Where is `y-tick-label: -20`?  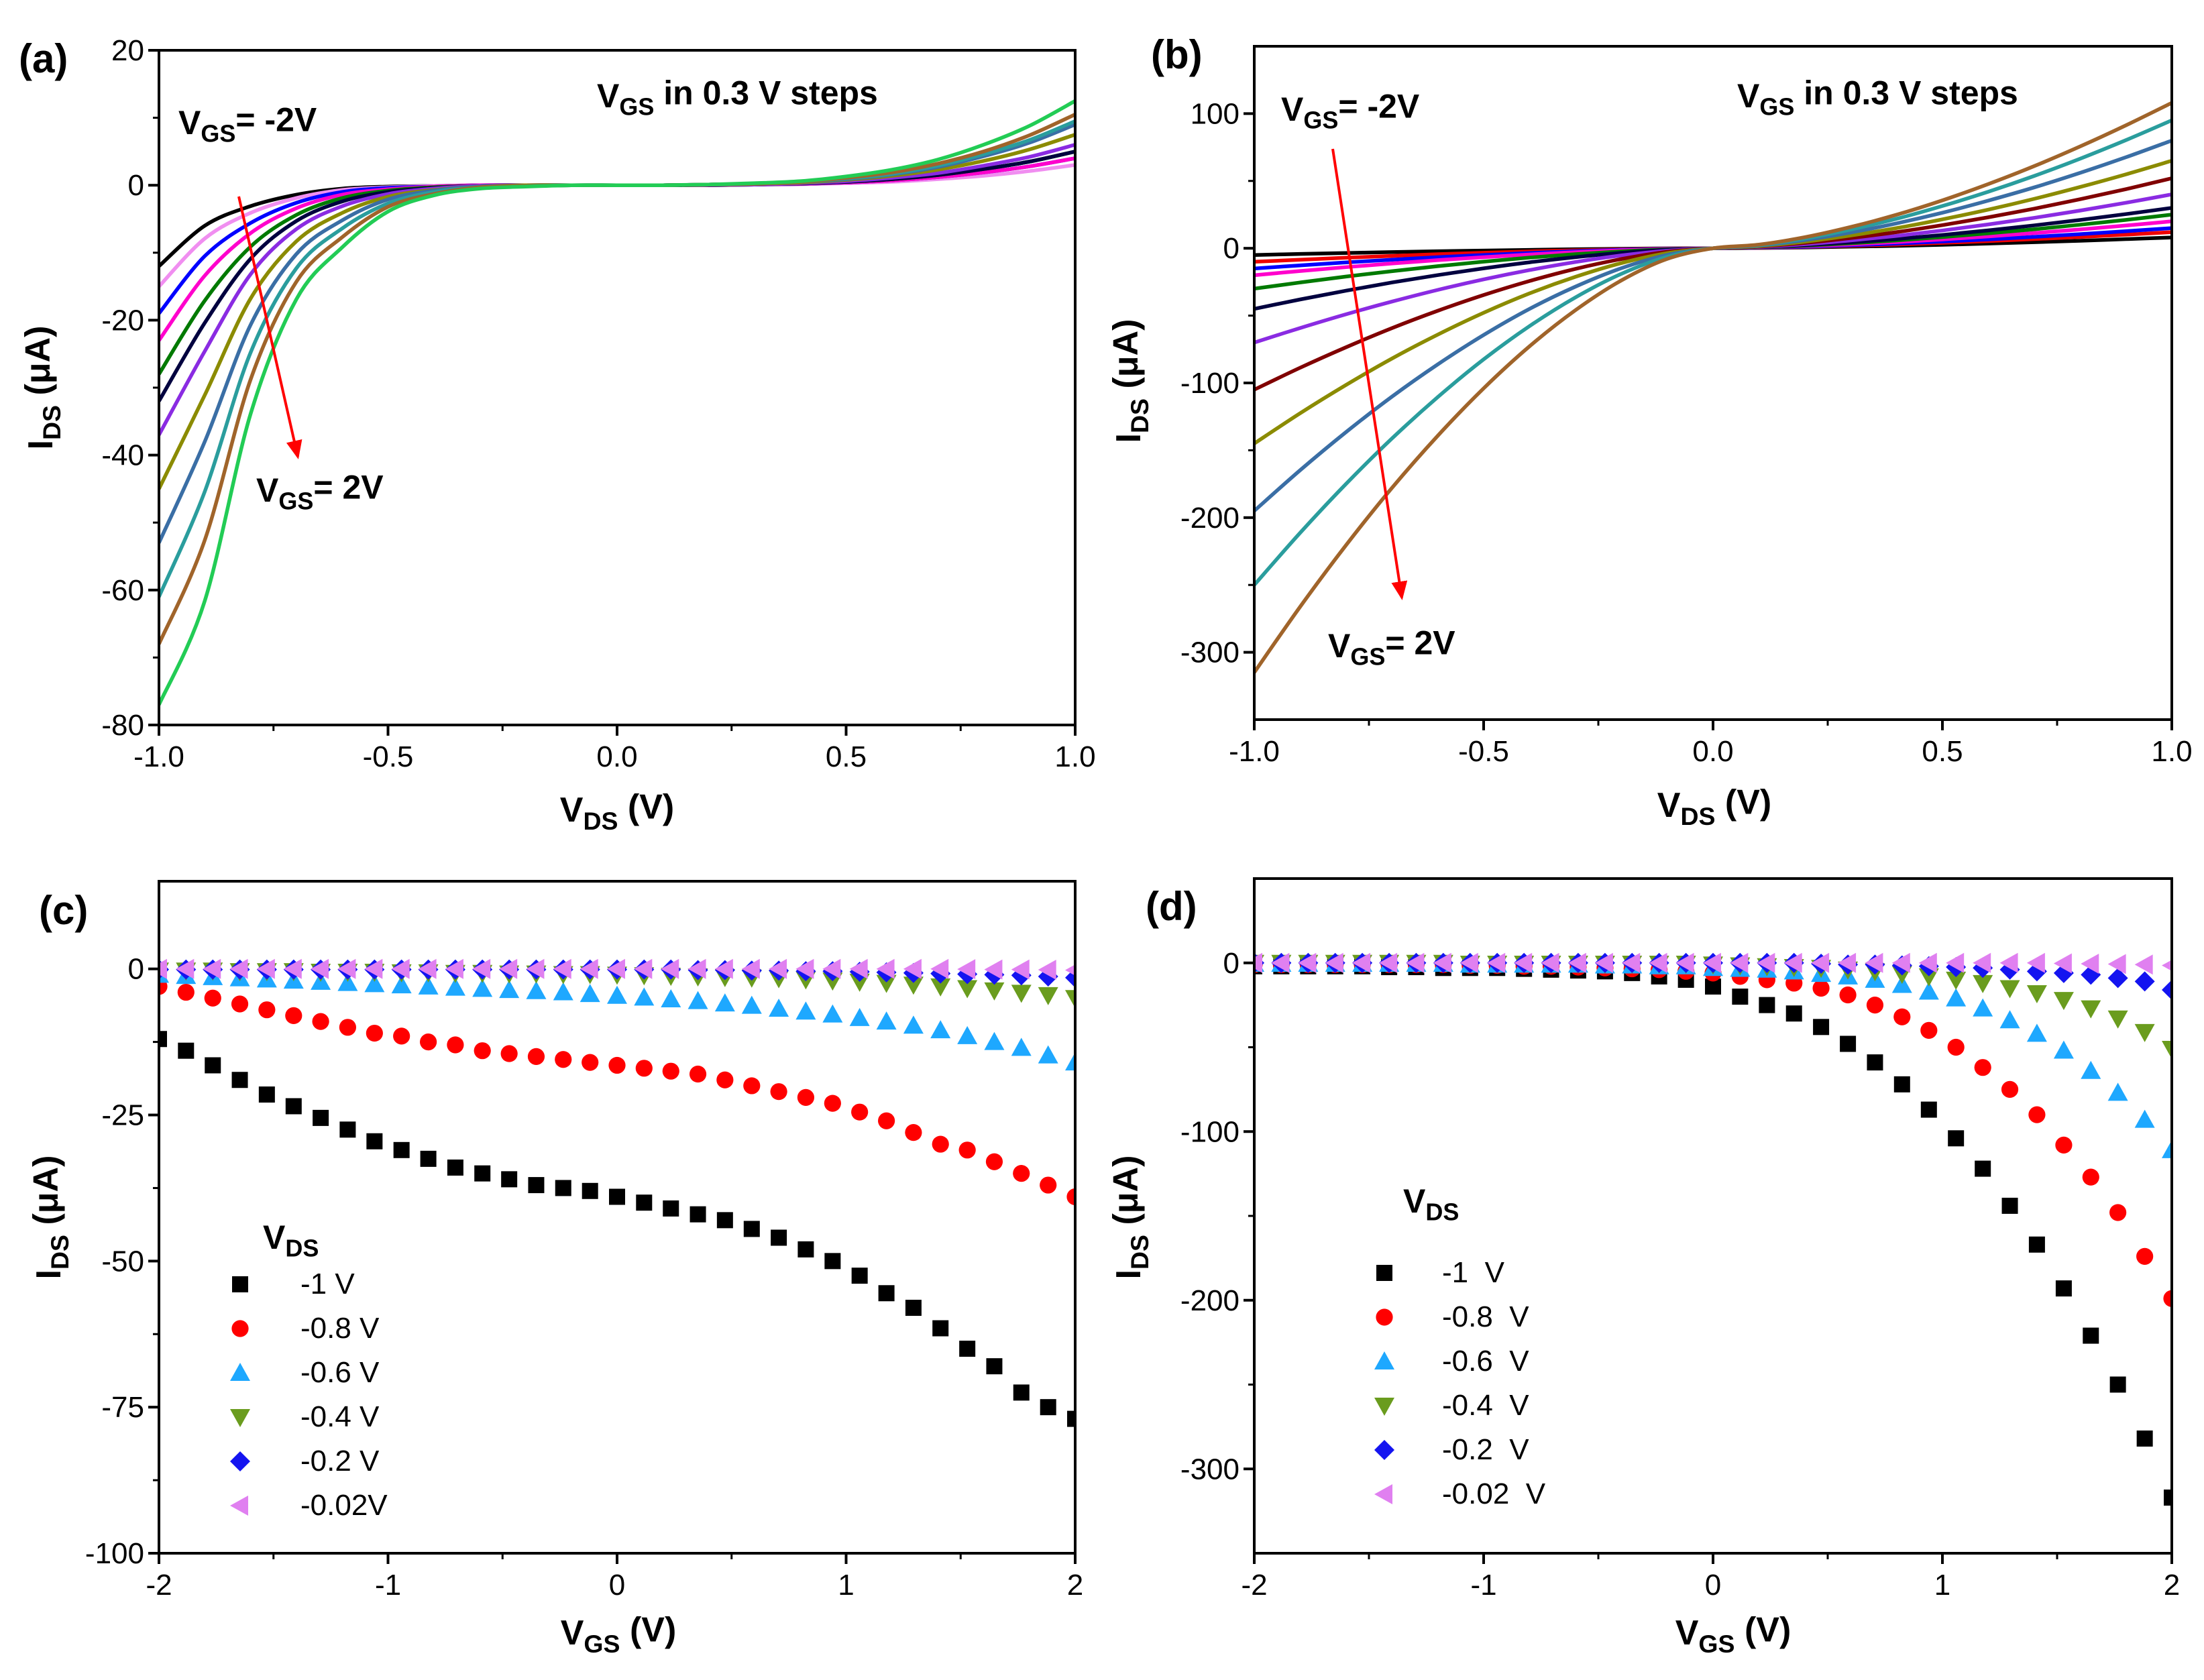
y-tick-label: -20 is located at coordinates (122, 320).